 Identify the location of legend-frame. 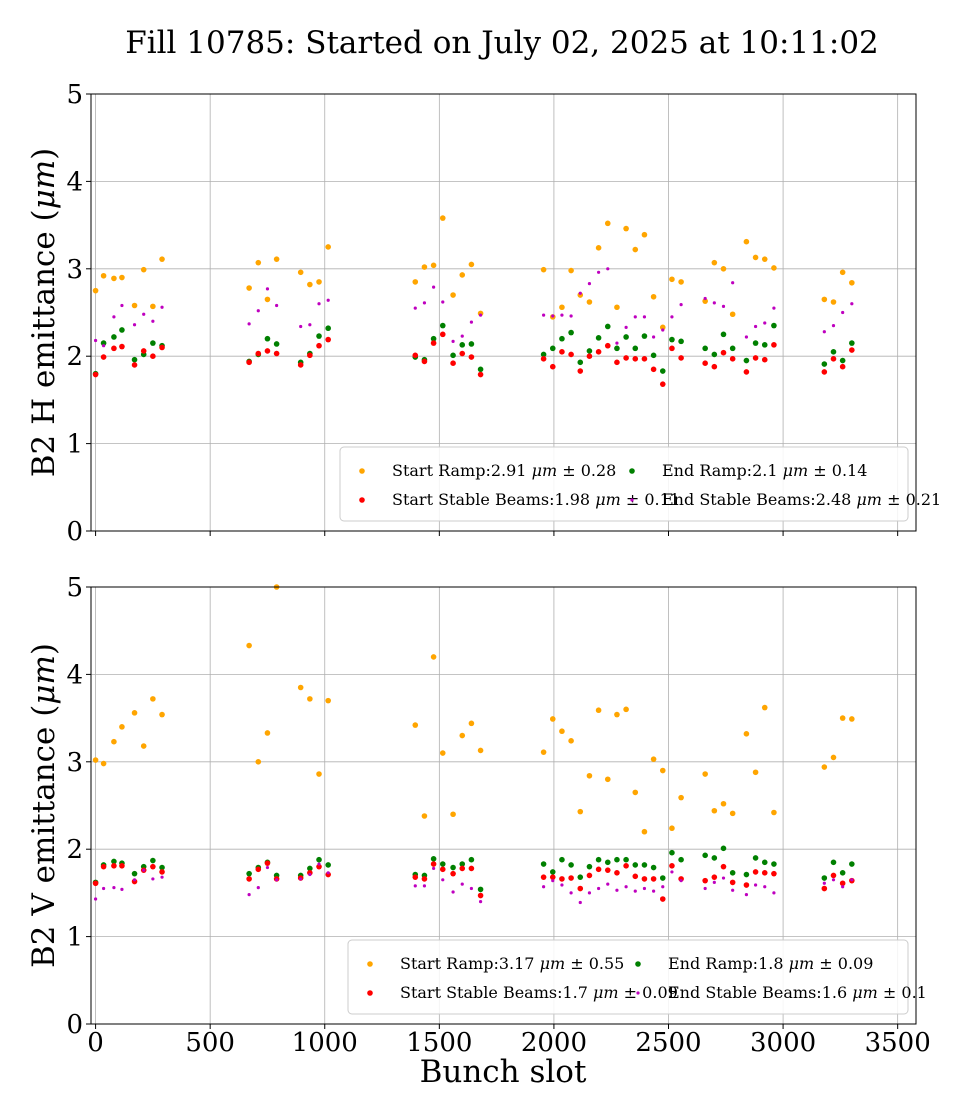
(628, 977).